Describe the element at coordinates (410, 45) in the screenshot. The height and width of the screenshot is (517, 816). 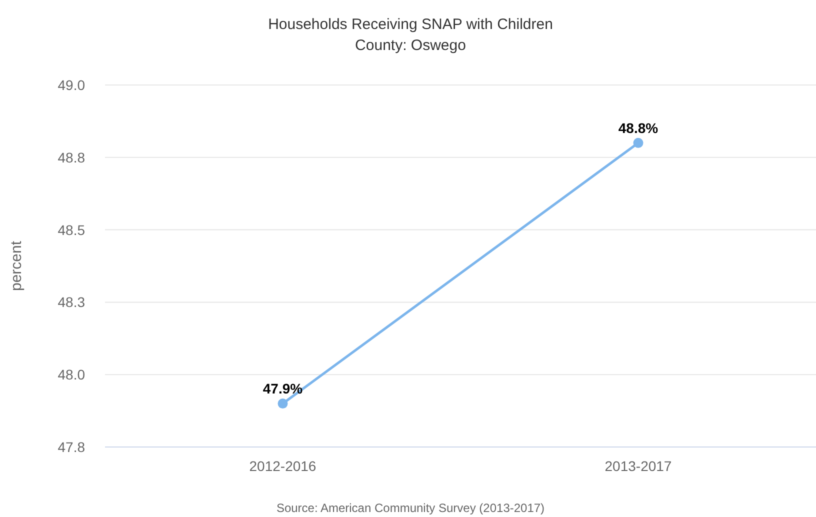
I see `chart-subtitle: County: Oswego` at that location.